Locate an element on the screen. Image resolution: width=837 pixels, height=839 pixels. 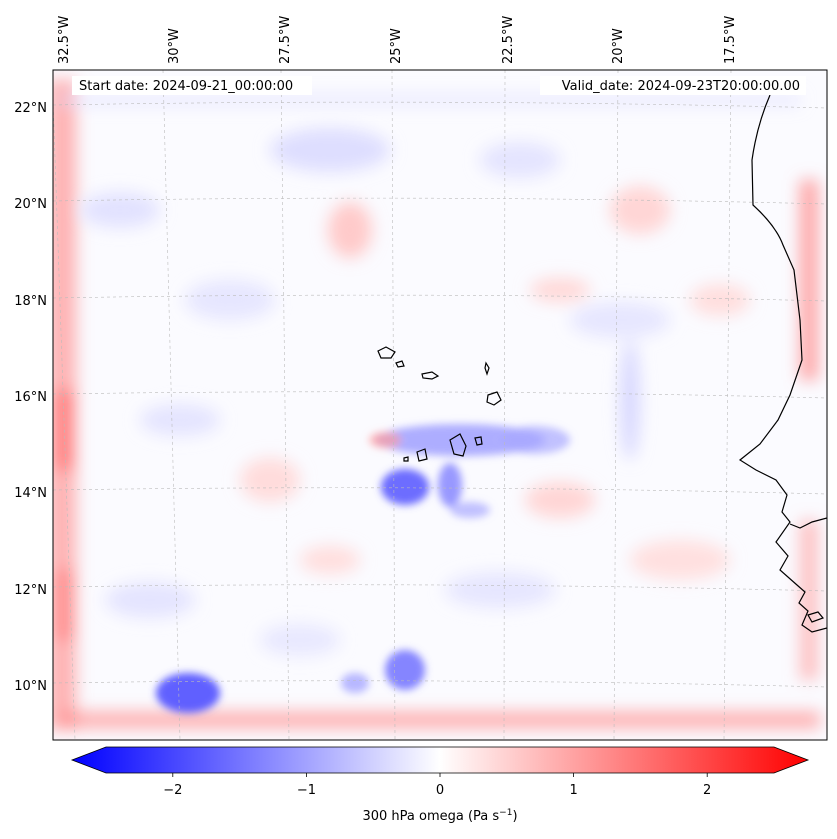
island-bissagos is located at coordinates (816, 617).